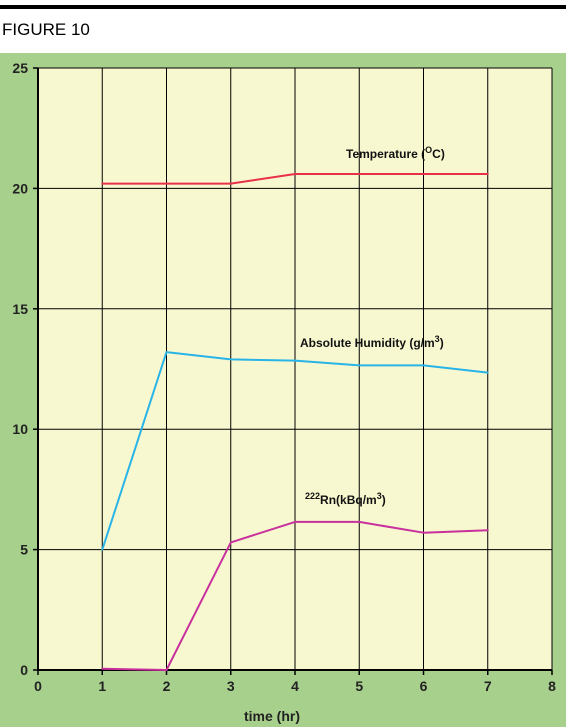 The width and height of the screenshot is (566, 727). What do you see at coordinates (24, 550) in the screenshot?
I see `y-tick-label-5: 5` at bounding box center [24, 550].